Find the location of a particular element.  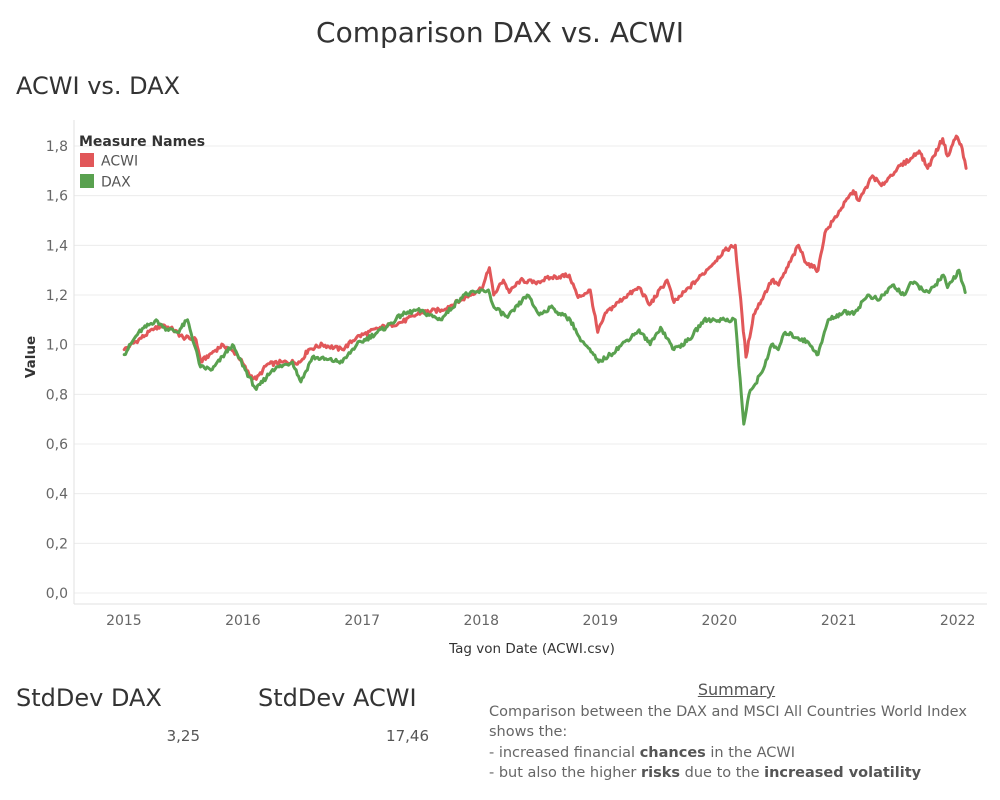

legend-title: Measure Names is located at coordinates (142, 142).